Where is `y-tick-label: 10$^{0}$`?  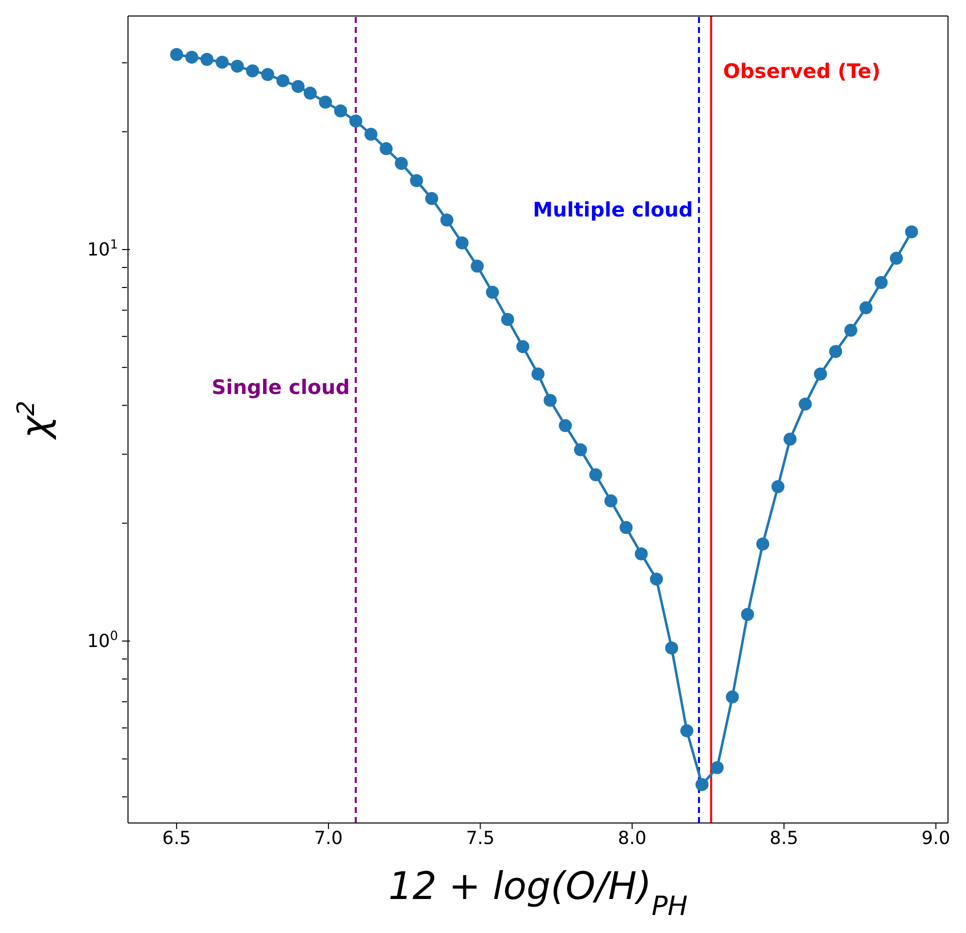
y-tick-label: 10$^{0}$ is located at coordinates (102, 640).